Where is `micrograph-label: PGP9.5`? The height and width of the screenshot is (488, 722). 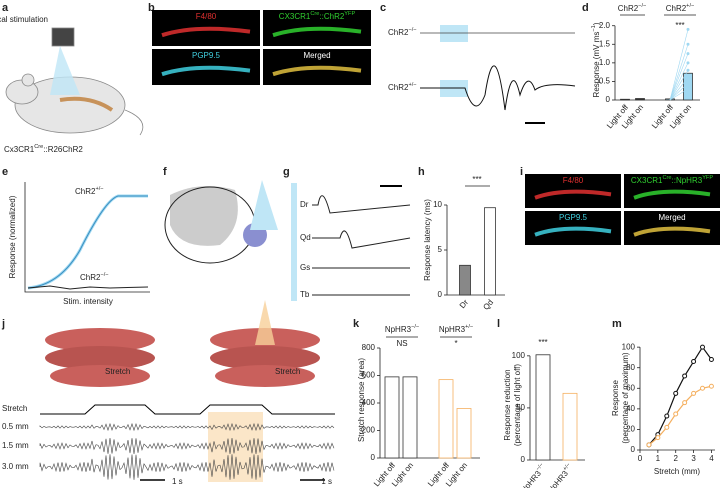 micrograph-label: PGP9.5 is located at coordinates (573, 217).